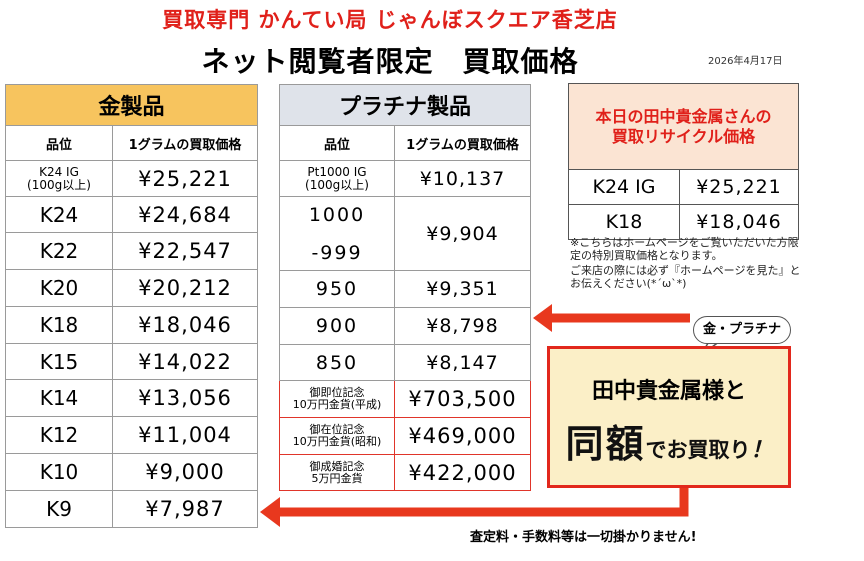 The width and height of the screenshot is (864, 561). I want to click on price-cell: ¥22,547, so click(185, 251).